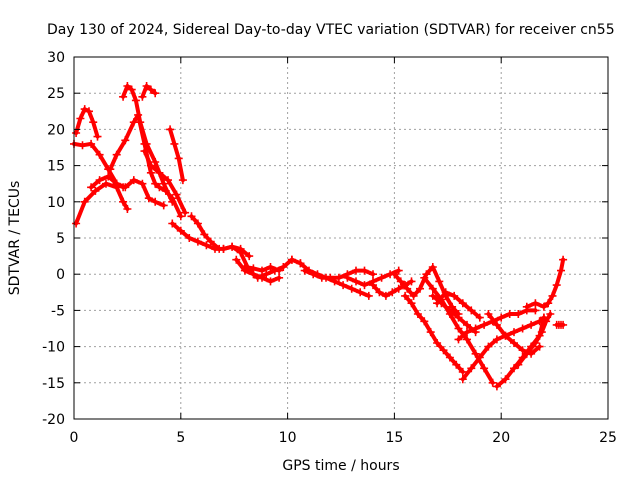  Describe the element at coordinates (56, 167) in the screenshot. I see `y-tick-label: 15` at that location.